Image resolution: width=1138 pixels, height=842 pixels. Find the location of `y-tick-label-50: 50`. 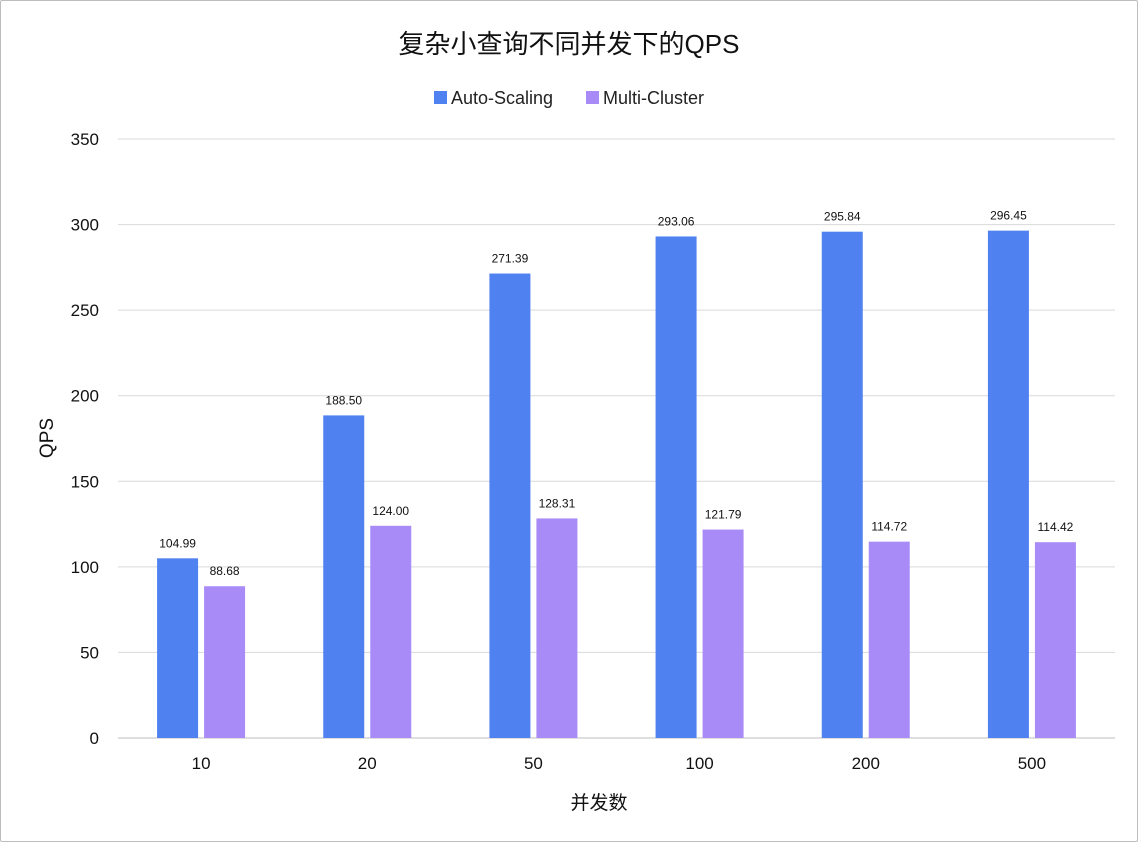

y-tick-label-50: 50 is located at coordinates (89, 652).